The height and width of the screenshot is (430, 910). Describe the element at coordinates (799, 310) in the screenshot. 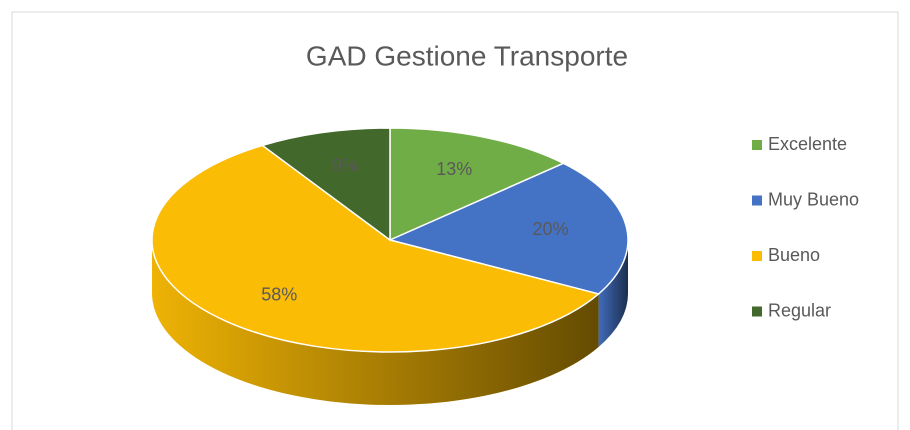

I see `legend-label: Regular` at that location.